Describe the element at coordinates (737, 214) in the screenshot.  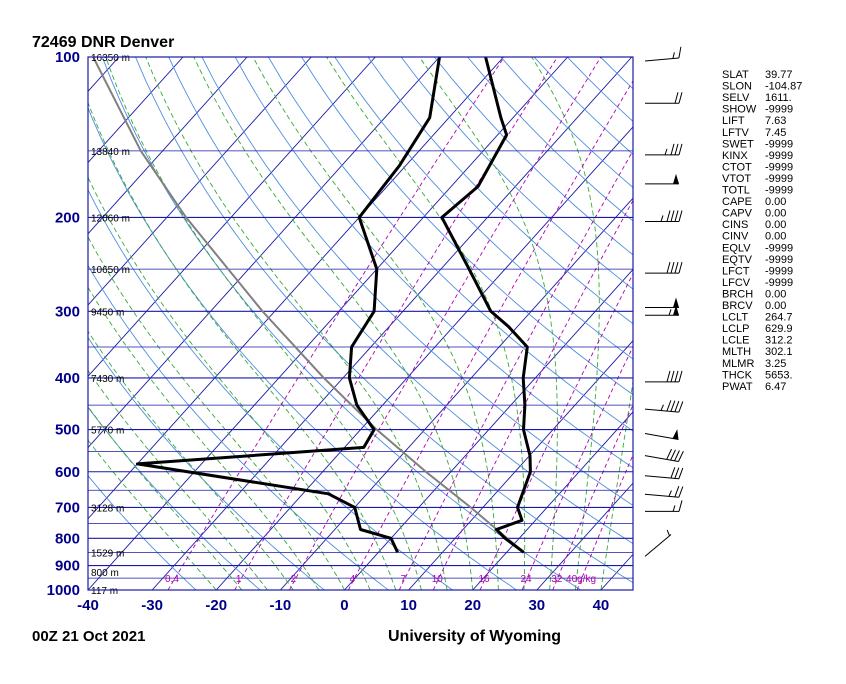
I see `index-key: CAPV` at that location.